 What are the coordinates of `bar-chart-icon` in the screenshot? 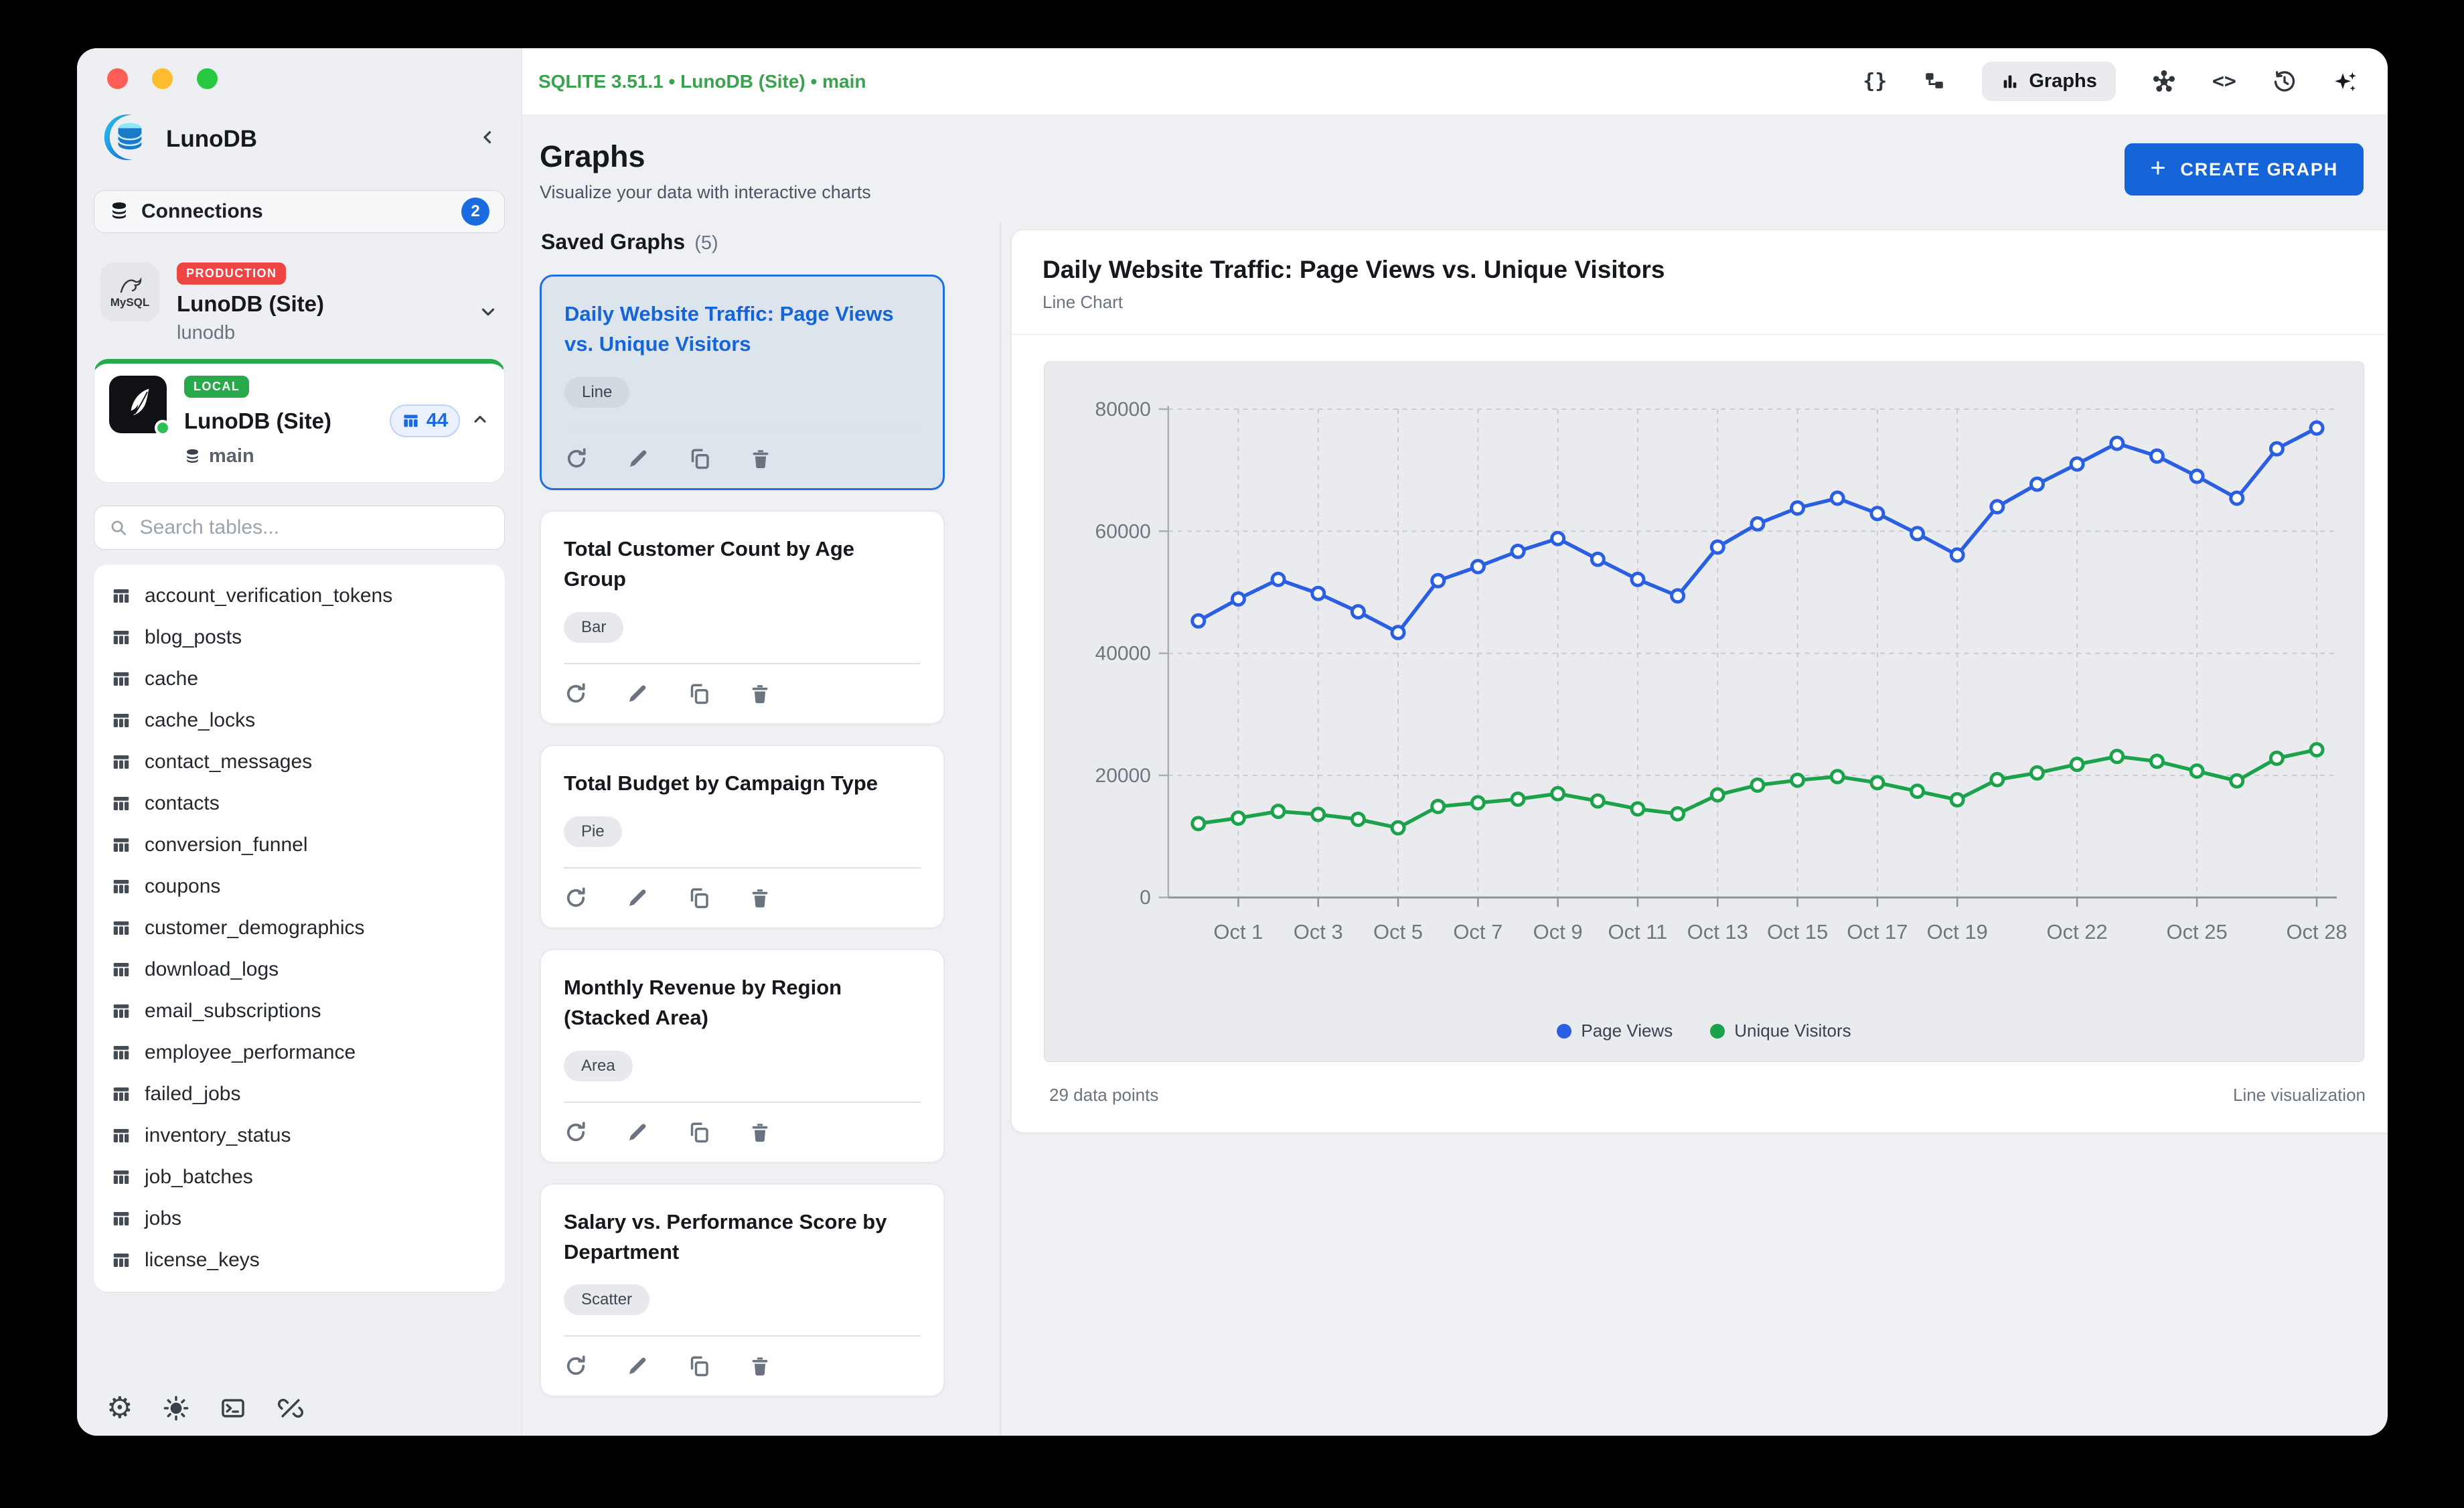 It's located at (2010, 82).